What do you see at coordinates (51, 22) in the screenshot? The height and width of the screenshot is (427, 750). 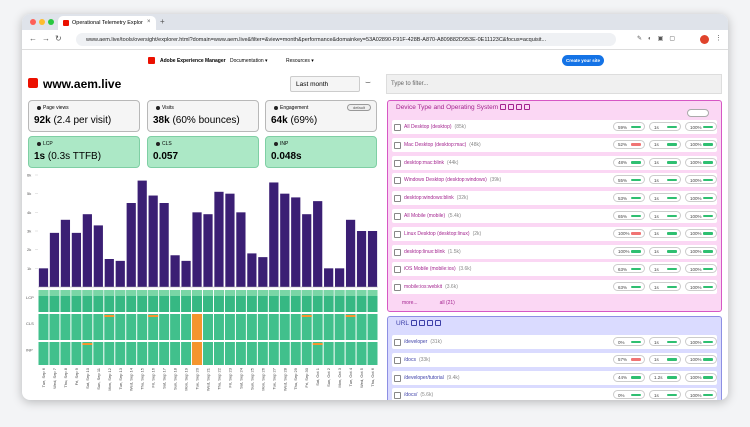 I see `zoom-button` at bounding box center [51, 22].